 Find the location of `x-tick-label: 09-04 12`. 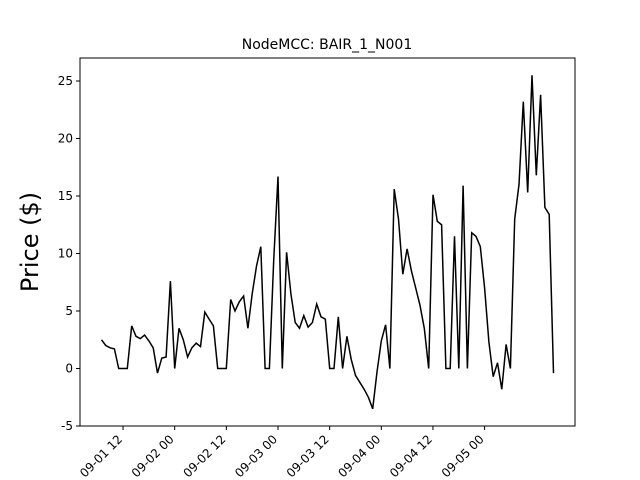

x-tick-label: 09-04 12 is located at coordinates (411, 456).